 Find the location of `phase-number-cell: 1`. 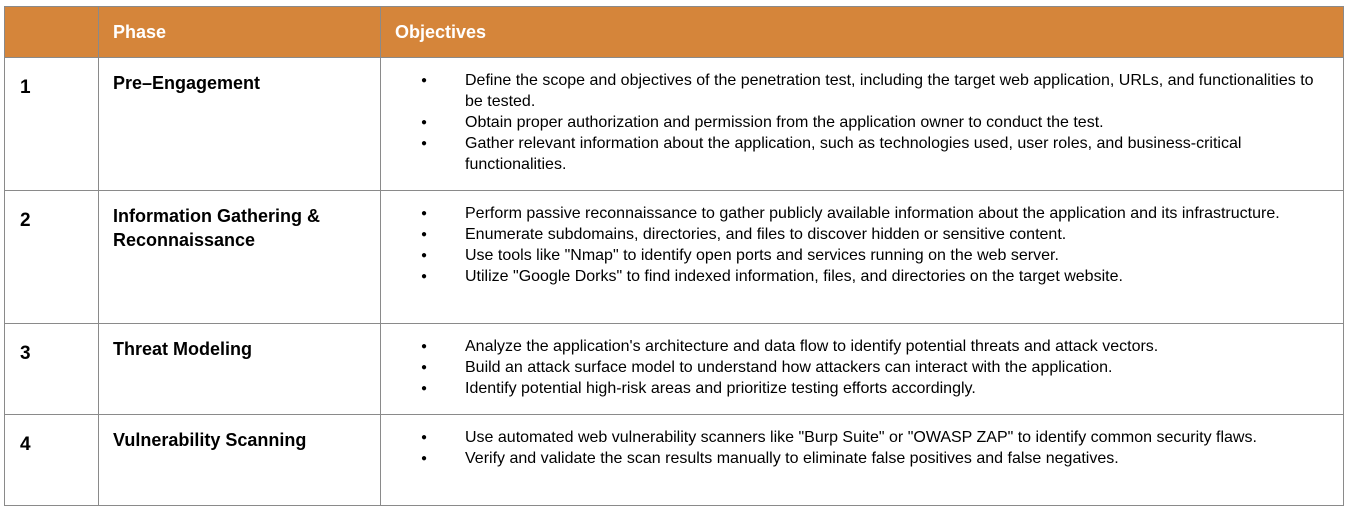

phase-number-cell: 1 is located at coordinates (51, 124).